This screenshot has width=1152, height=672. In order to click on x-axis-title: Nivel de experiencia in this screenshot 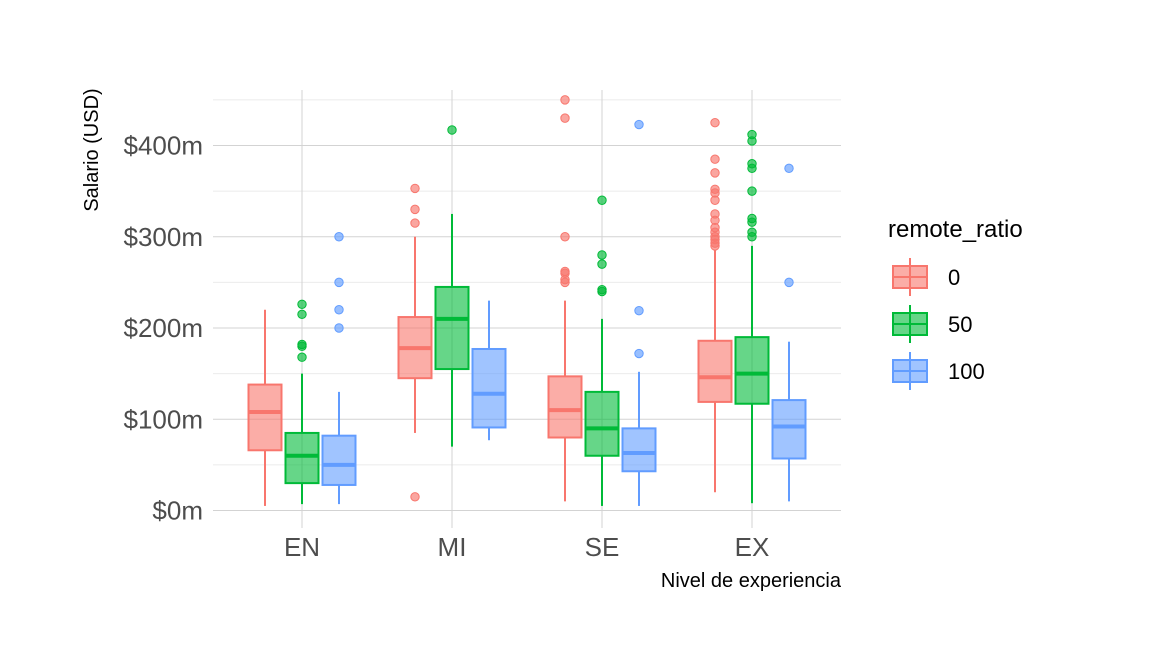, I will do `click(751, 581)`.